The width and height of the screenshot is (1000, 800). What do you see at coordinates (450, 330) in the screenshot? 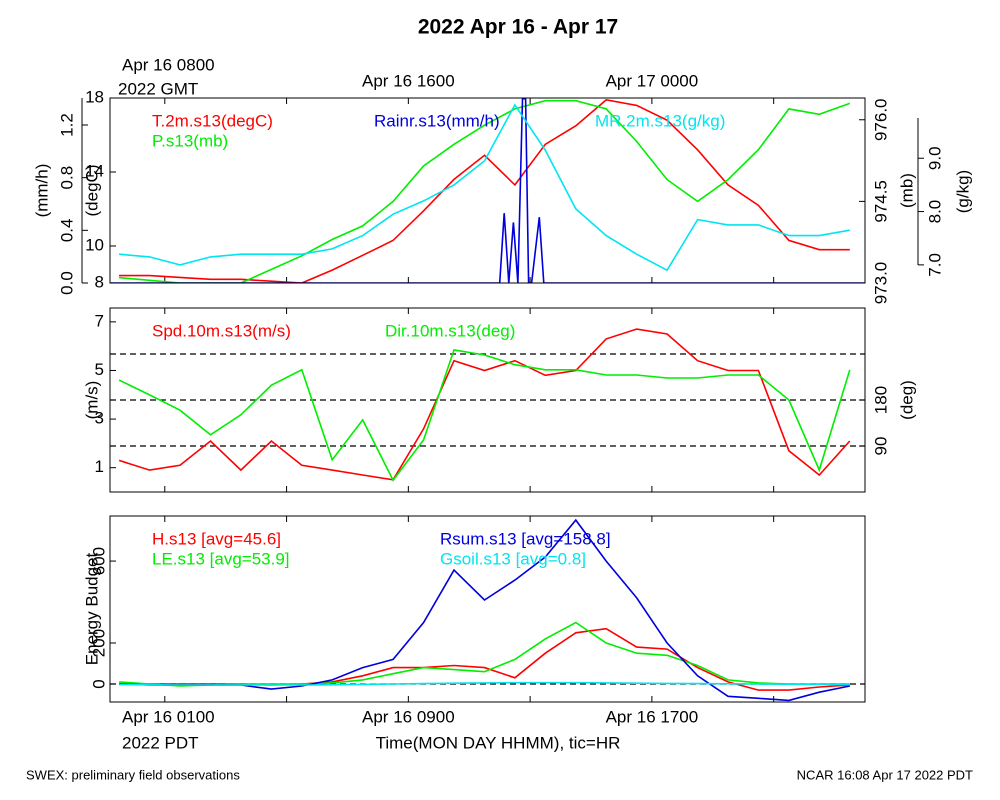
I see `legend-label: Dir.10m.s13(deg)` at bounding box center [450, 330].